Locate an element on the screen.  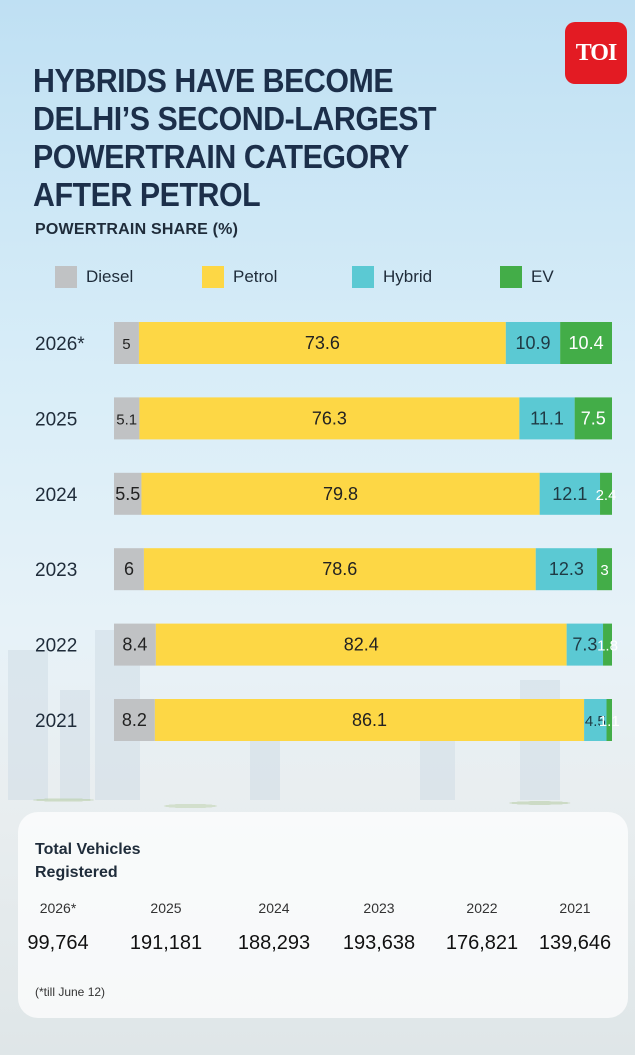
registration-value: 99,764 is located at coordinates (58, 943).